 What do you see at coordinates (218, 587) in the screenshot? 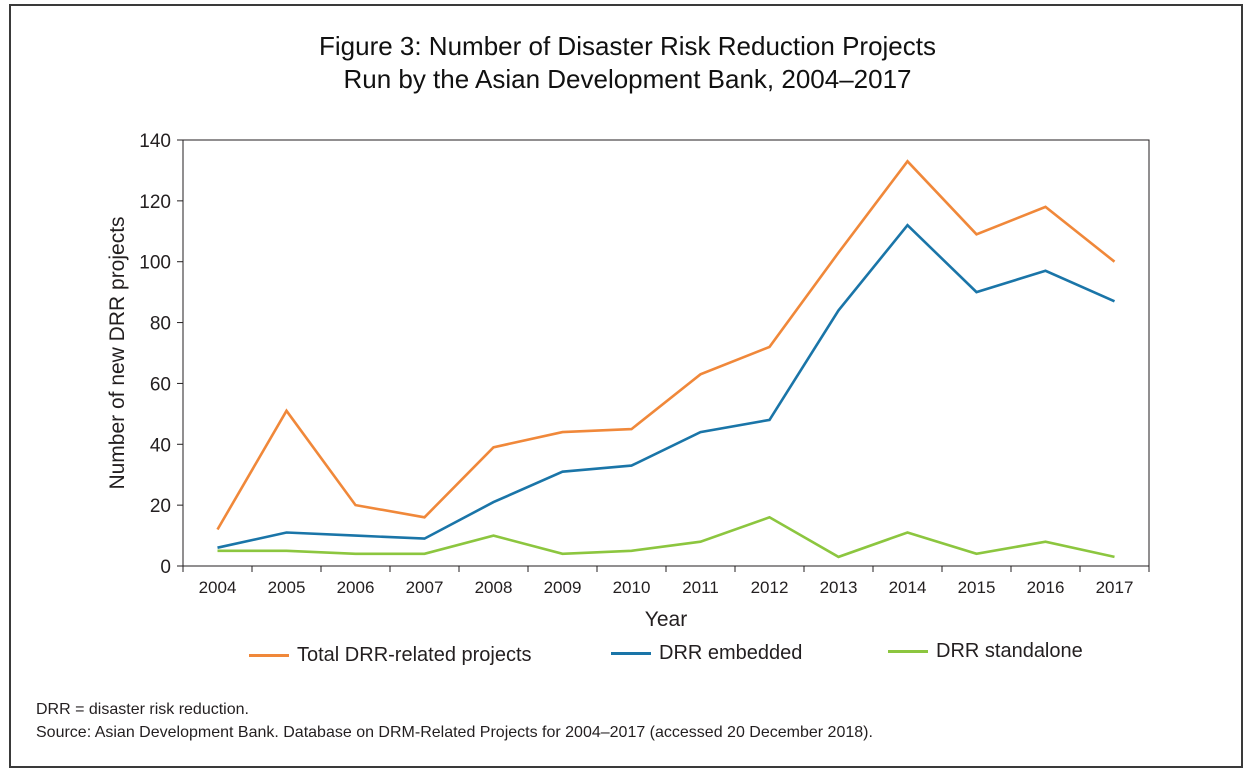
I see `x-tick-label: 2004` at bounding box center [218, 587].